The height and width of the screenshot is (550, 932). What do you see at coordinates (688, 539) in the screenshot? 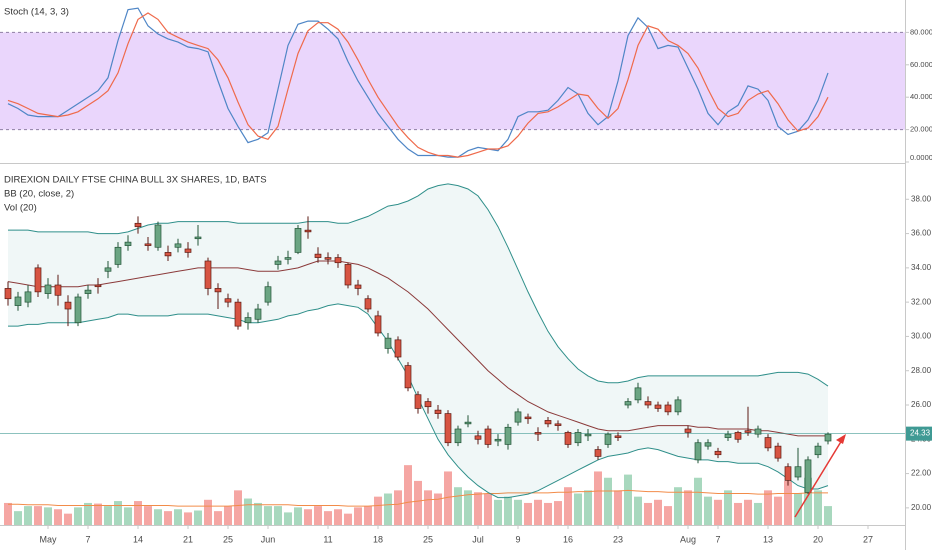
I see `x-tick-label: Aug` at bounding box center [688, 539].